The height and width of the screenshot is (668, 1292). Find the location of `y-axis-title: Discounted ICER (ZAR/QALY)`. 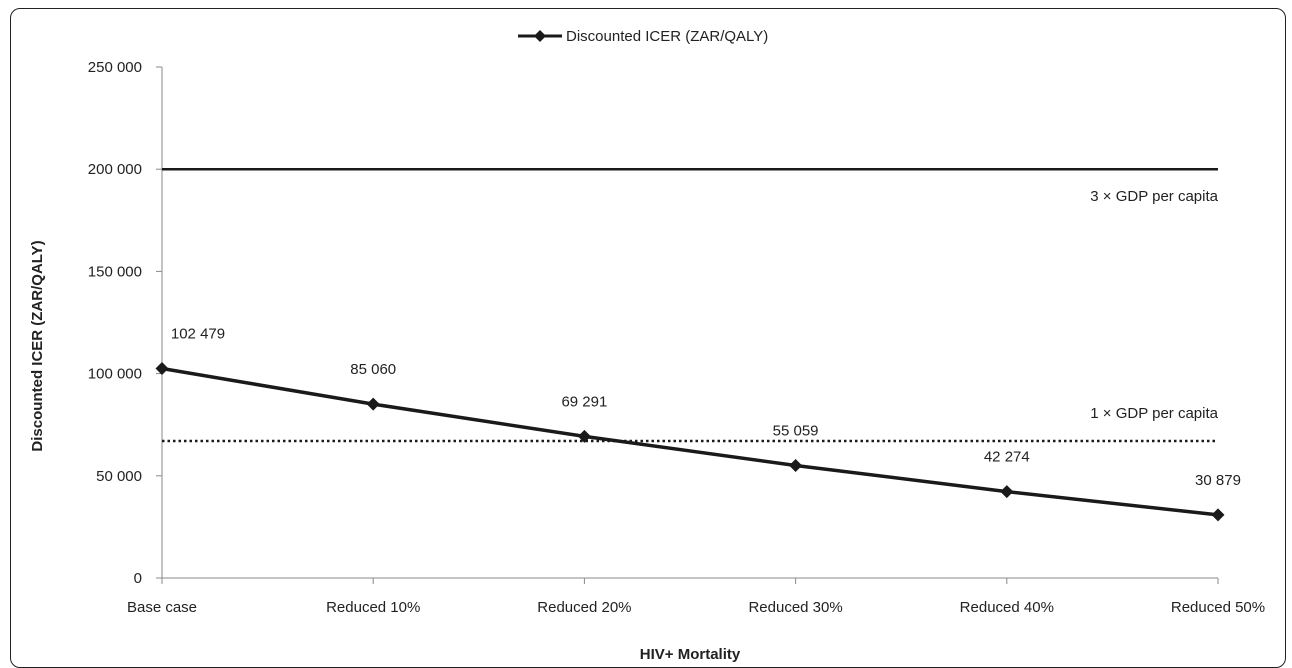

y-axis-title: Discounted ICER (ZAR/QALY) is located at coordinates (37, 345).